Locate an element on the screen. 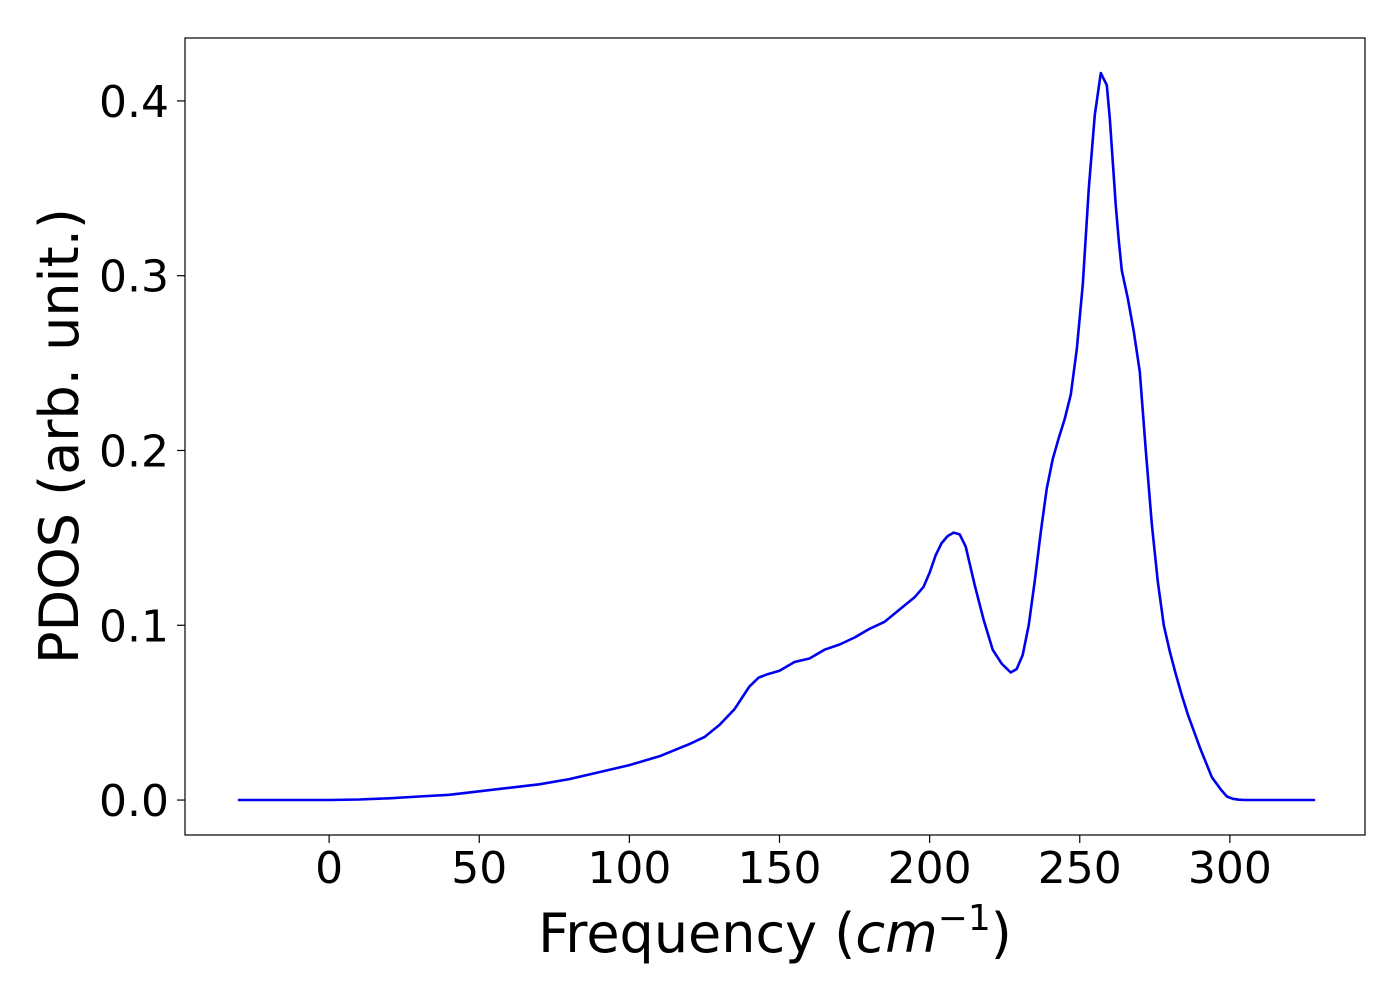  x-tick-label: 300 is located at coordinates (1230, 868).